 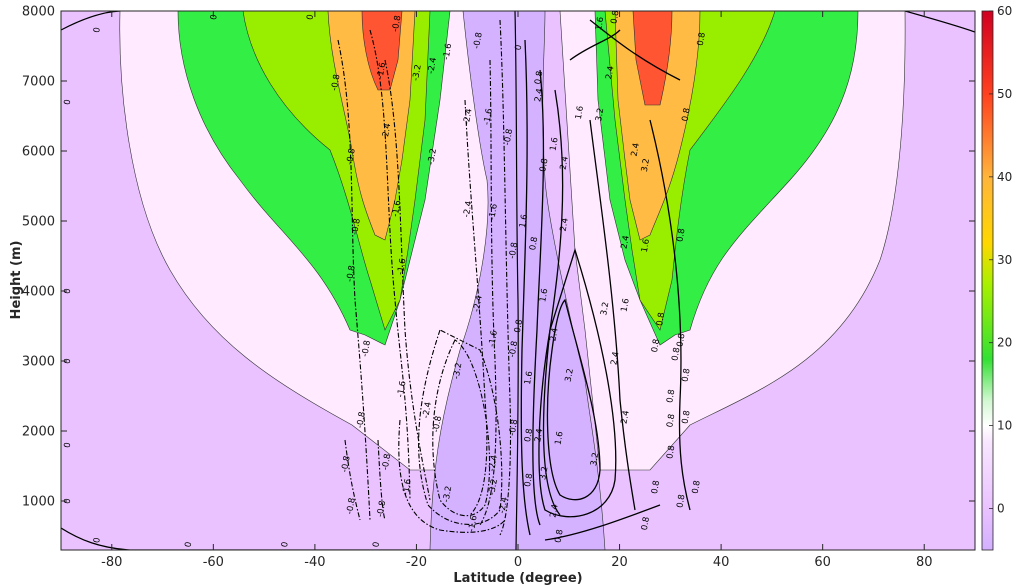 I want to click on x-tick-label: -40, so click(x=314, y=562).